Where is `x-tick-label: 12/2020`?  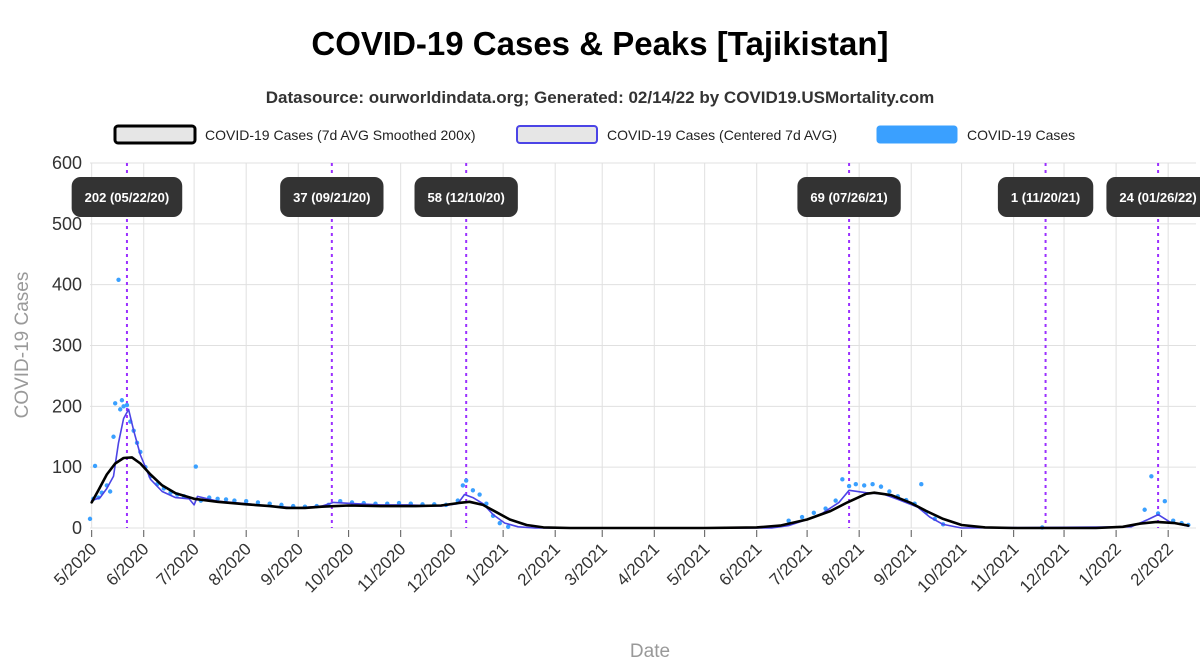
x-tick-label: 12/2020 is located at coordinates (431, 567).